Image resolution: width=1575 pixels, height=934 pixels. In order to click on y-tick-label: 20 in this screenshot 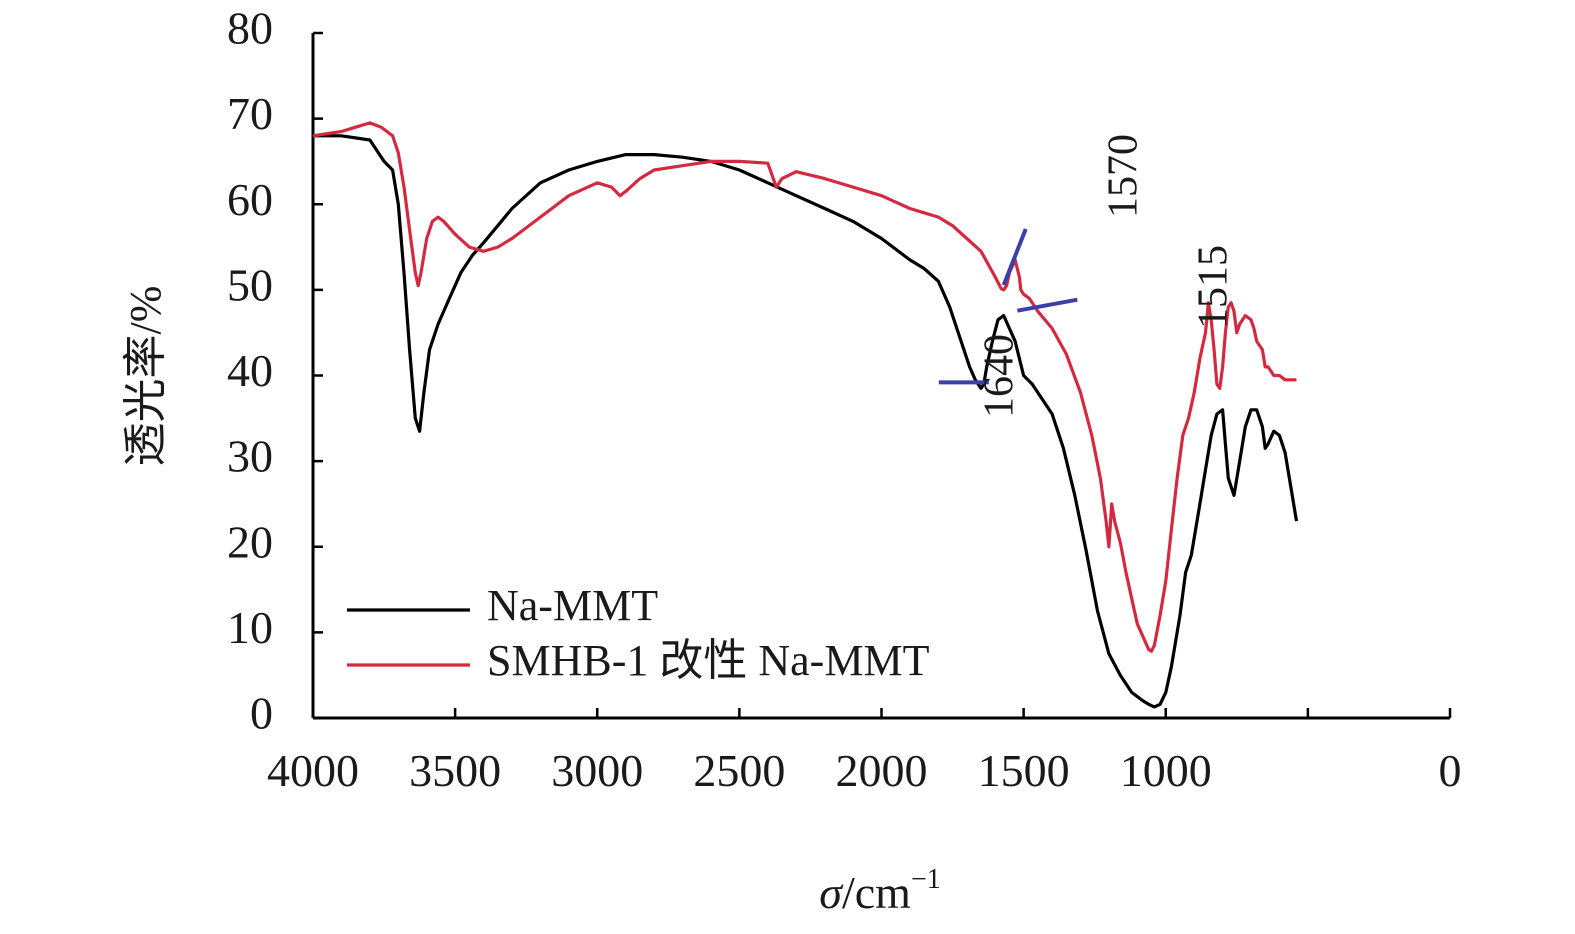, I will do `click(250, 541)`.